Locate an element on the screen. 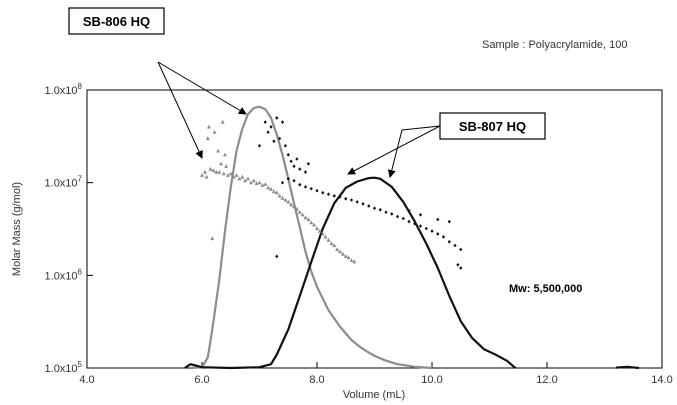  sb806-arrow-to-points is located at coordinates (180, 110).